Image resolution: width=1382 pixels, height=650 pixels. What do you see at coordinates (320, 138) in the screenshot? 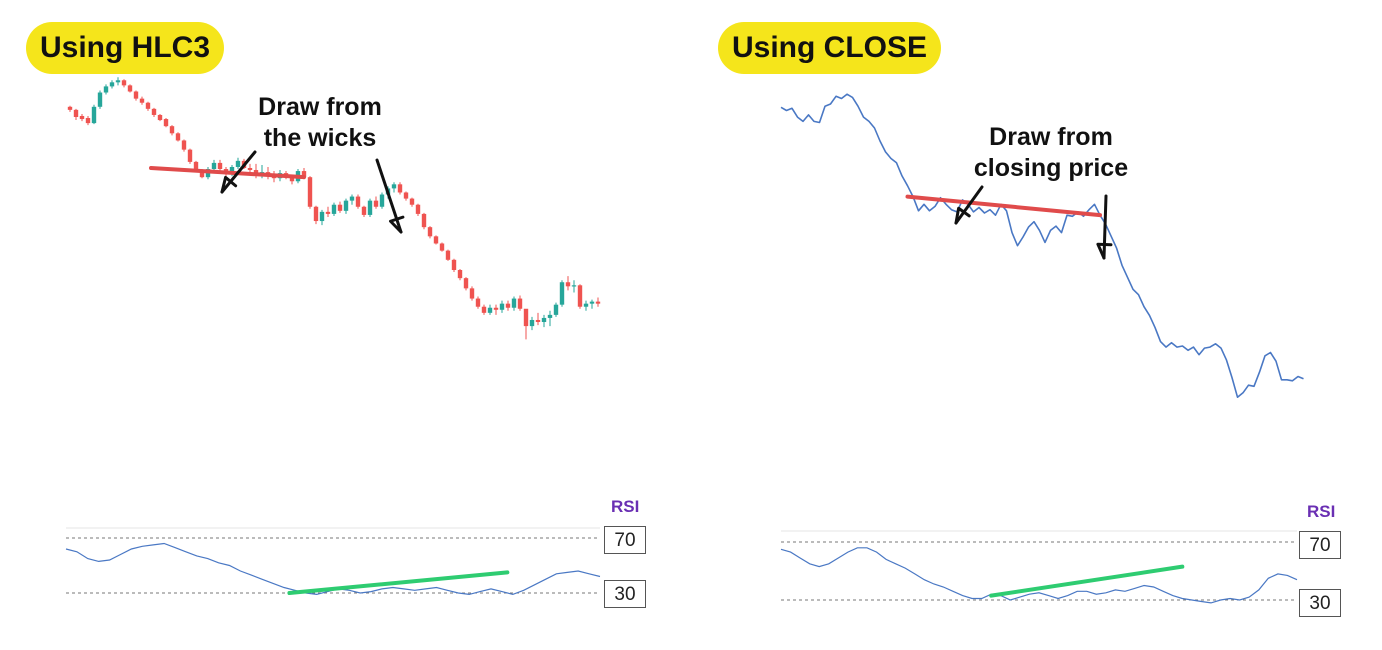
I see `annotation-line-2: the wicks` at bounding box center [320, 138].